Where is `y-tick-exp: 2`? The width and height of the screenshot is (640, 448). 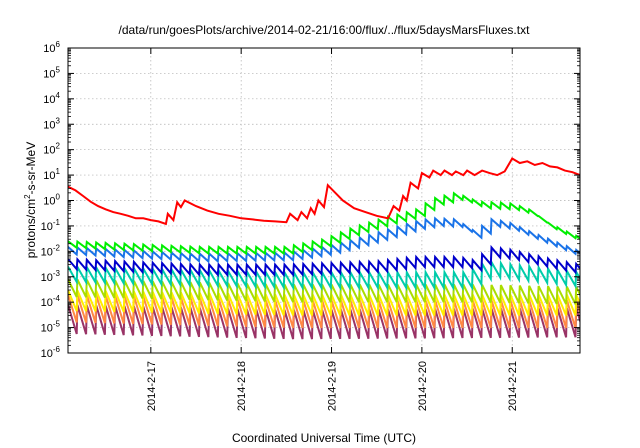
y-tick-exp: 2 is located at coordinates (58, 146).